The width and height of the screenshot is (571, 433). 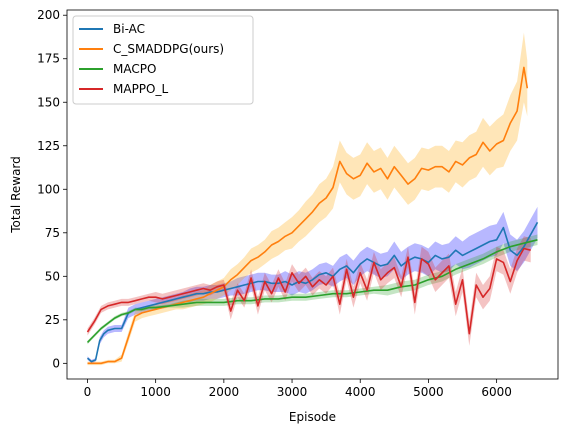 I want to click on x-tick-label: 5000, so click(x=428, y=392).